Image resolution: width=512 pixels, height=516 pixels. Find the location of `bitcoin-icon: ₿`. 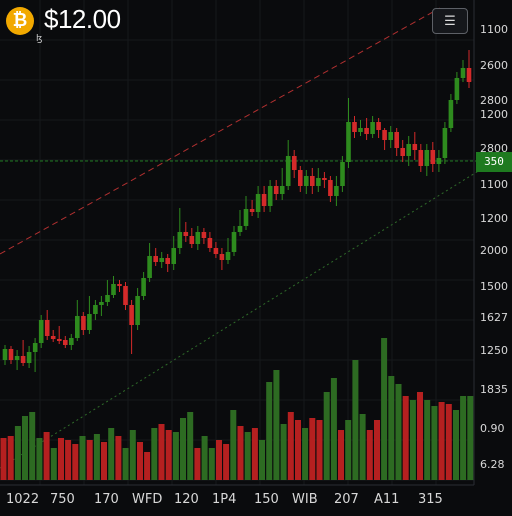

bitcoin-icon: ₿ is located at coordinates (20, 21).